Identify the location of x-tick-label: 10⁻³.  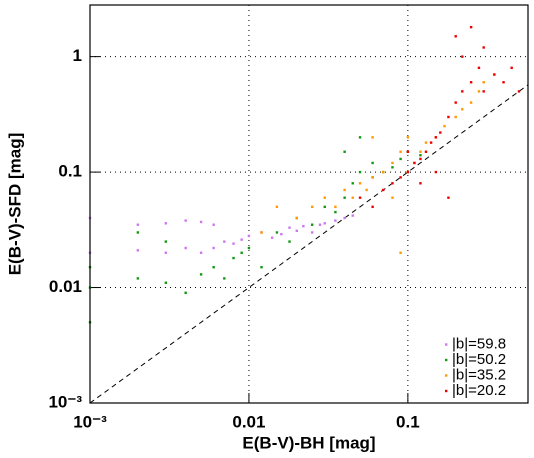
(90, 421).